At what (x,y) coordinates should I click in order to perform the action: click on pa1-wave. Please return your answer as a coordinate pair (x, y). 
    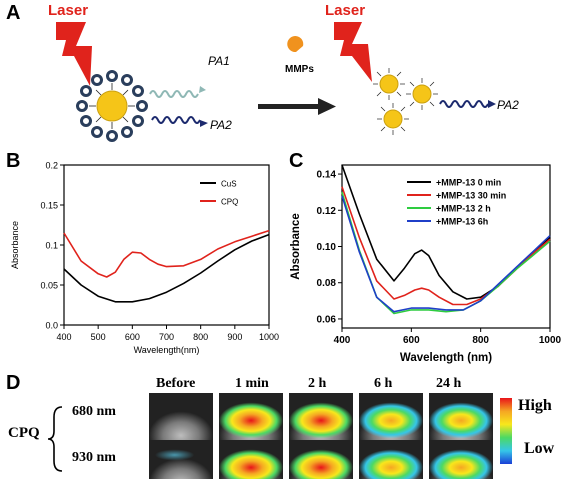
    Looking at the image, I should click on (174, 94).